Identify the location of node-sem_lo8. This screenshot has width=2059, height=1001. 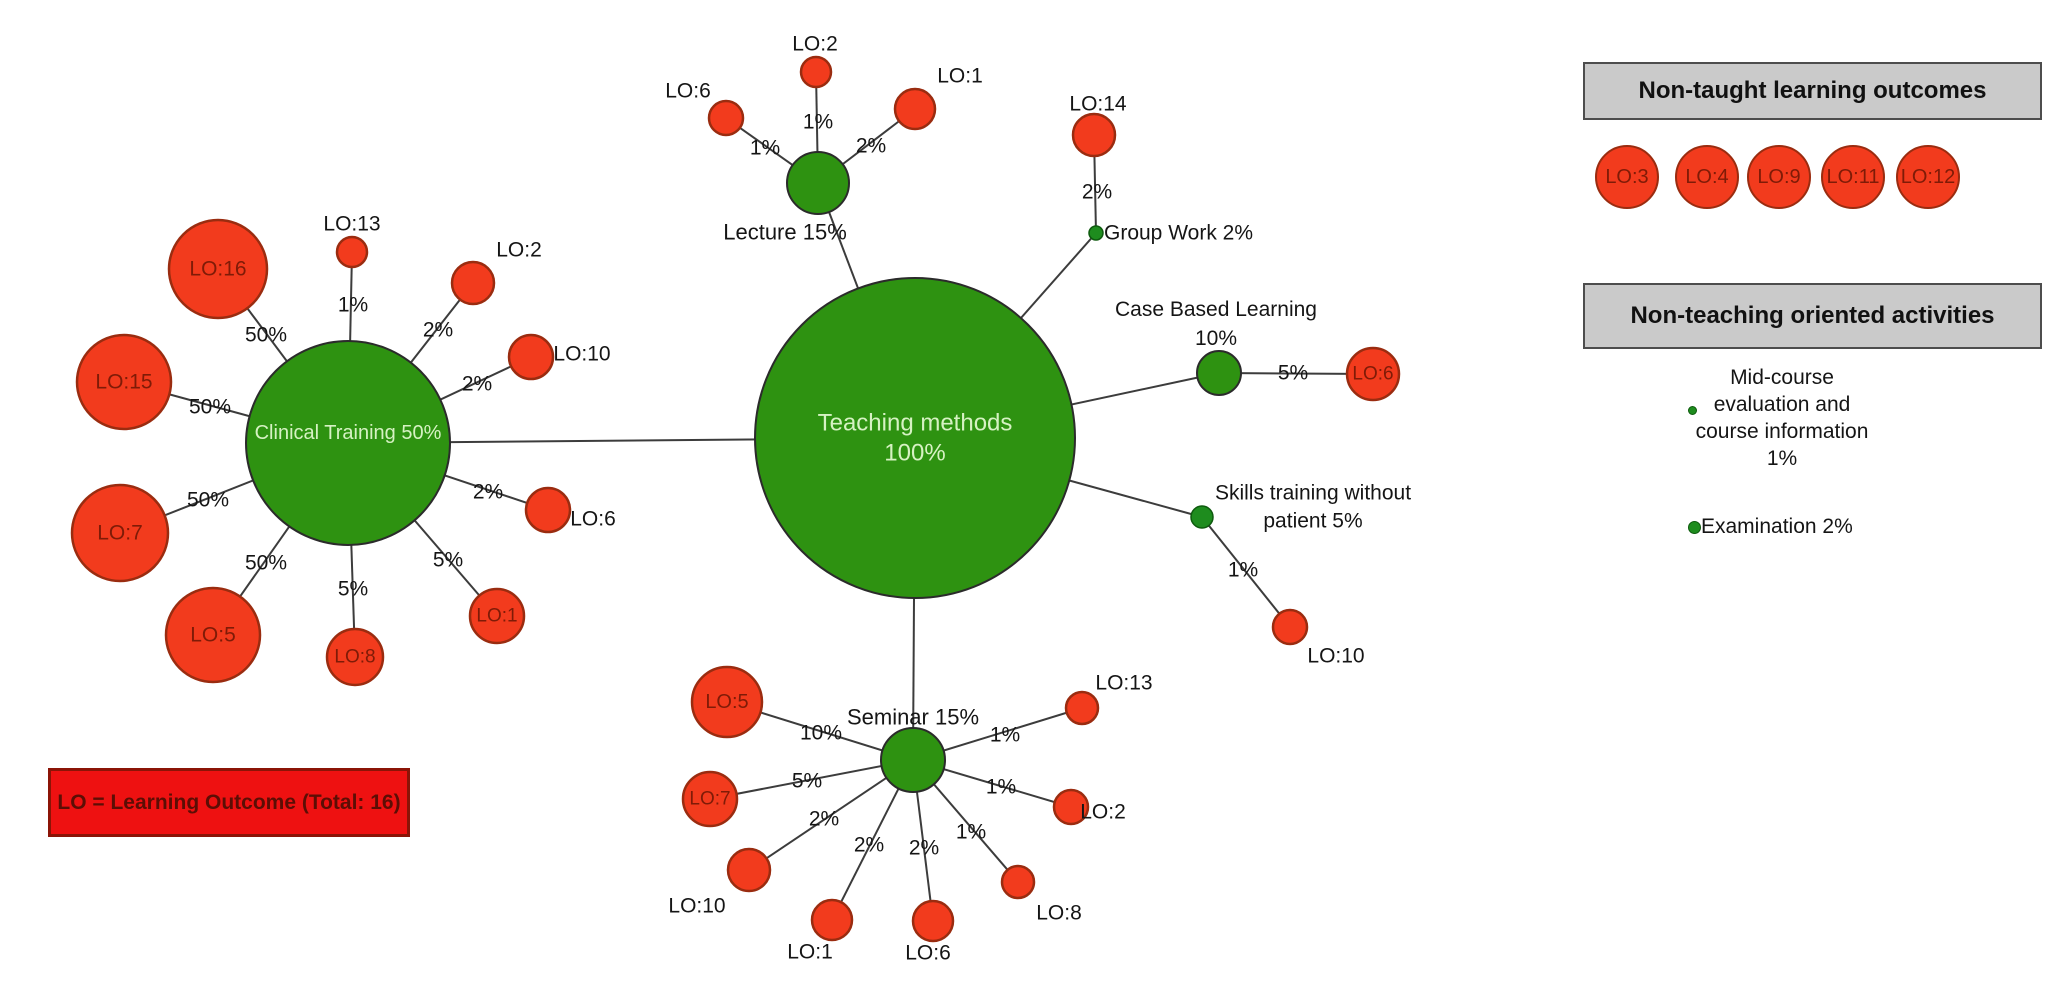
(1018, 882).